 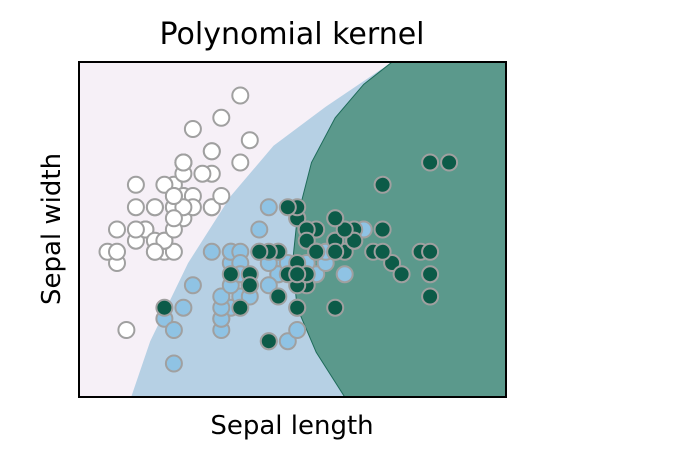 What do you see at coordinates (52, 229) in the screenshot?
I see `y-axis-label: Sepal width` at bounding box center [52, 229].